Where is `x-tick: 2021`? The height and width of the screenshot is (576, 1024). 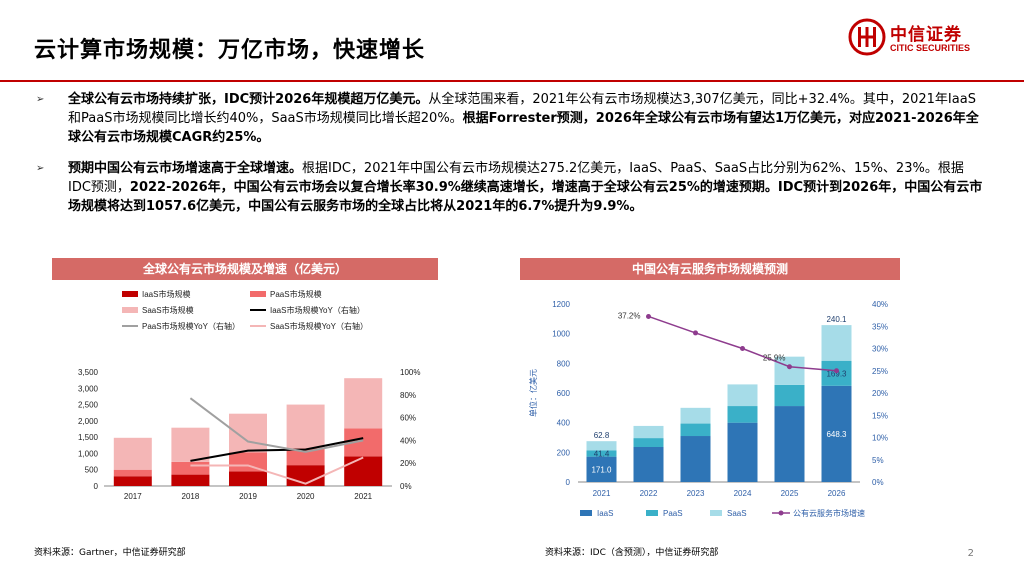 x-tick: 2021 is located at coordinates (363, 496).